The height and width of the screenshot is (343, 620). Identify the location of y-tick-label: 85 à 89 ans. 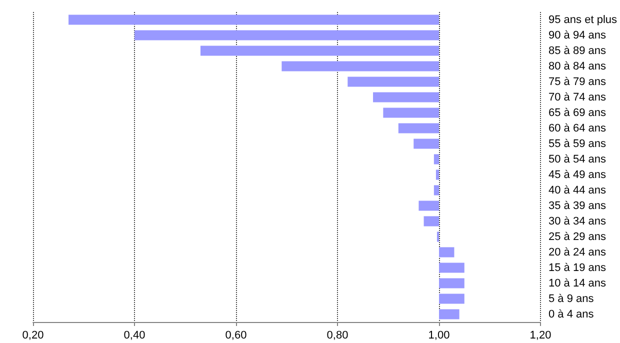
(577, 50).